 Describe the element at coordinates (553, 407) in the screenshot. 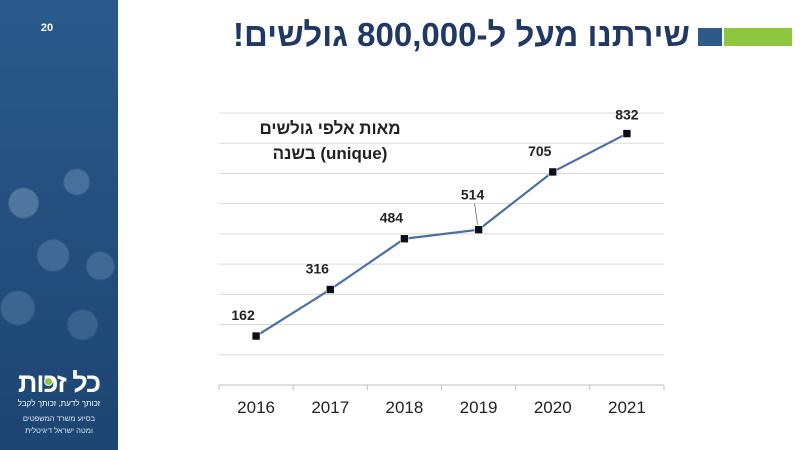

I see `x-tick-label: 2020` at that location.